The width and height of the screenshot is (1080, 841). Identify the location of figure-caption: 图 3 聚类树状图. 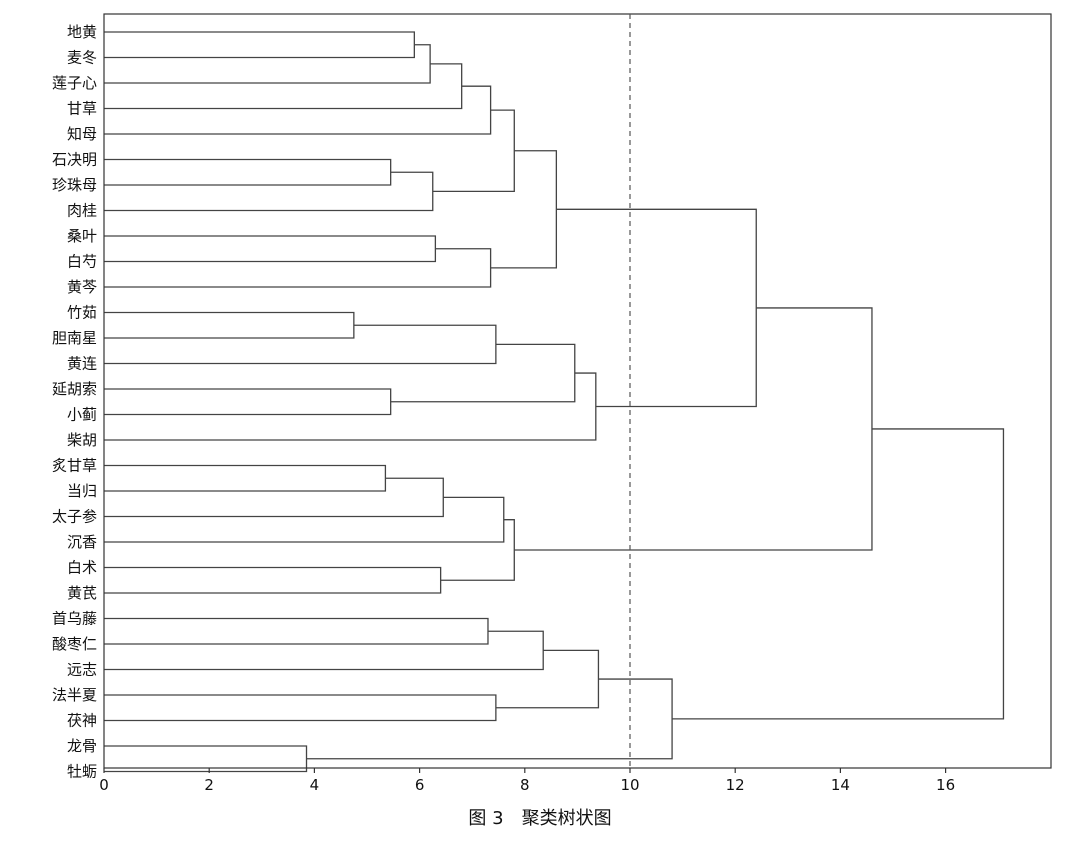
(540, 818).